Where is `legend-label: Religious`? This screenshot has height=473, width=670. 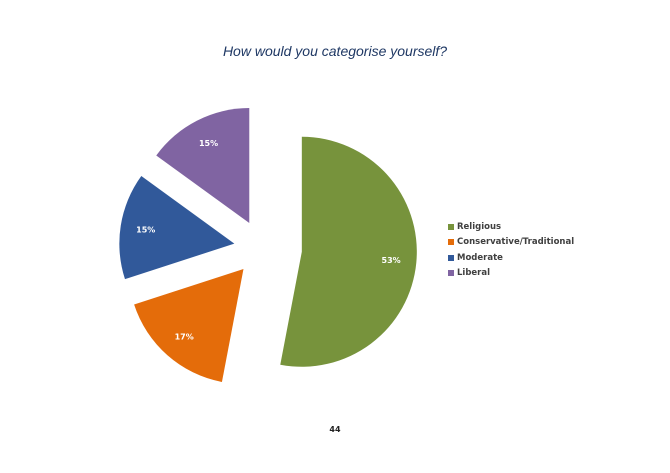
legend-label: Religious is located at coordinates (479, 226).